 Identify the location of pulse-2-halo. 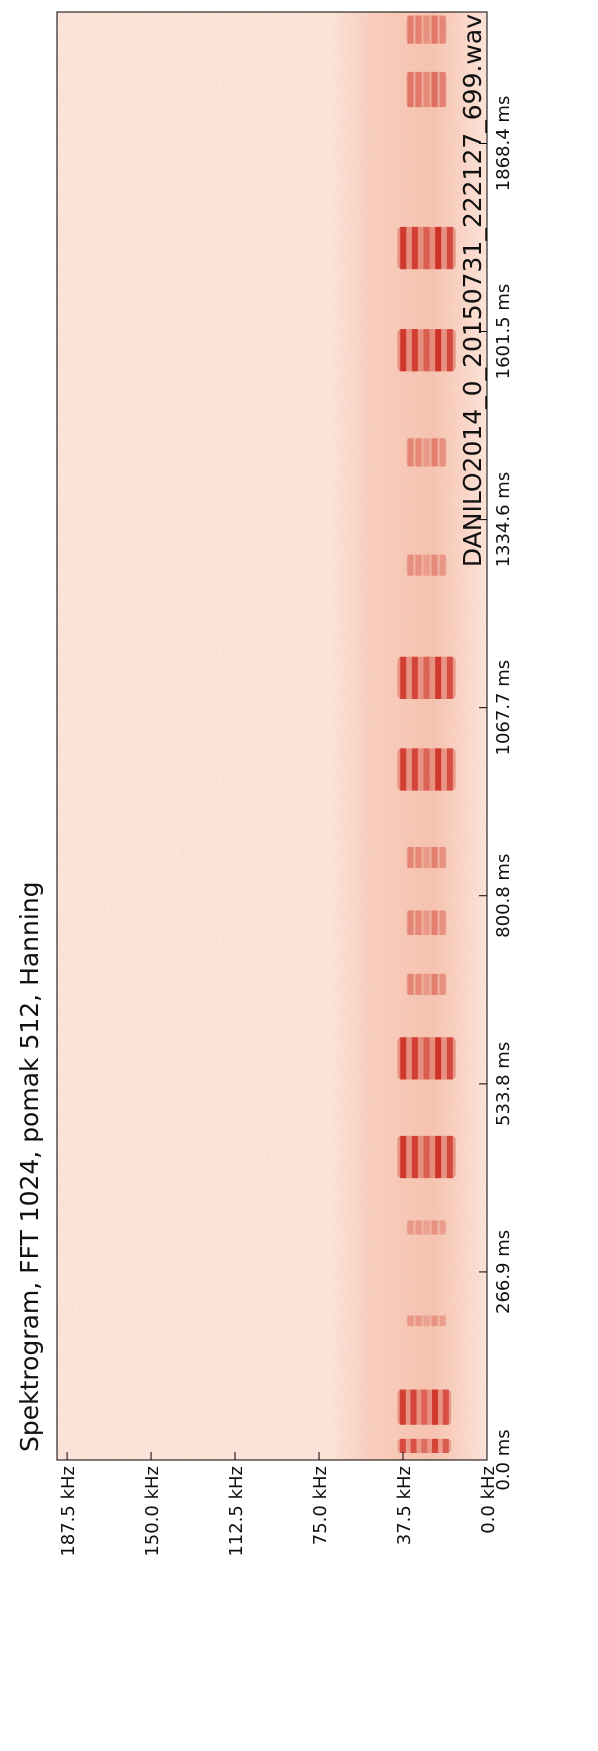
(426, 1321).